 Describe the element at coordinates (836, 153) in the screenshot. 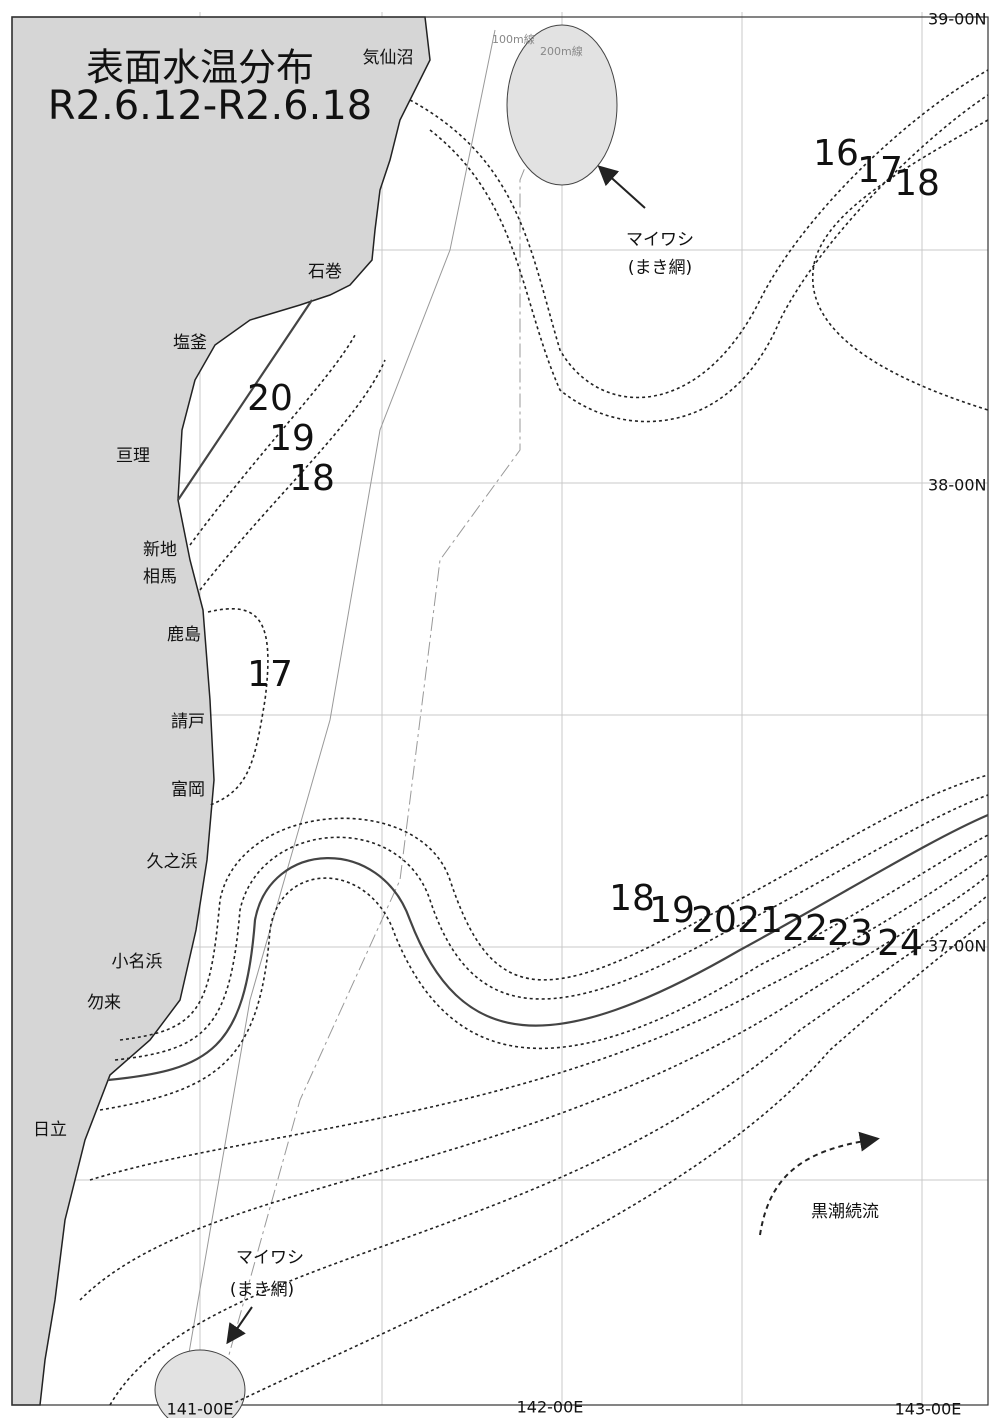

I see `isotherm-label: 16` at that location.